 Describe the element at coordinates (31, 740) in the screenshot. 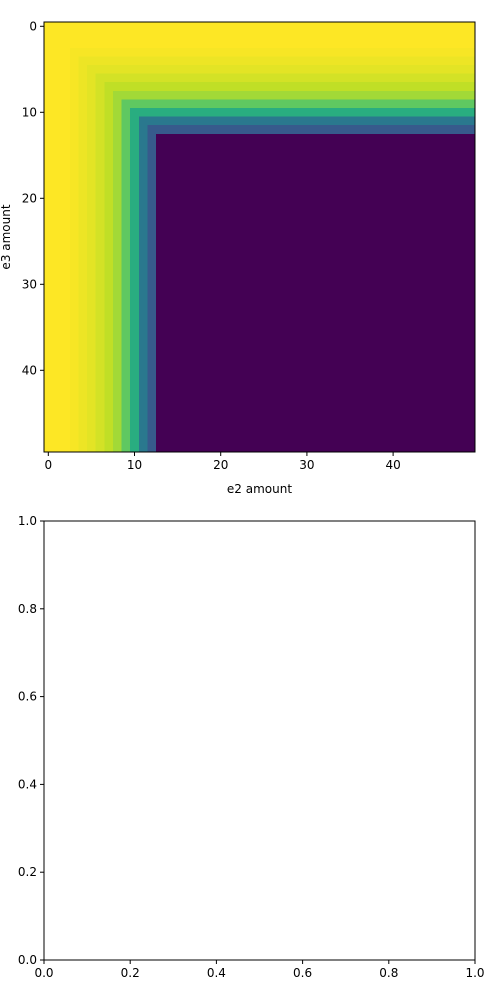

I see `empty-plot-y-ticks: 0.00.20.40.60.81.0` at that location.